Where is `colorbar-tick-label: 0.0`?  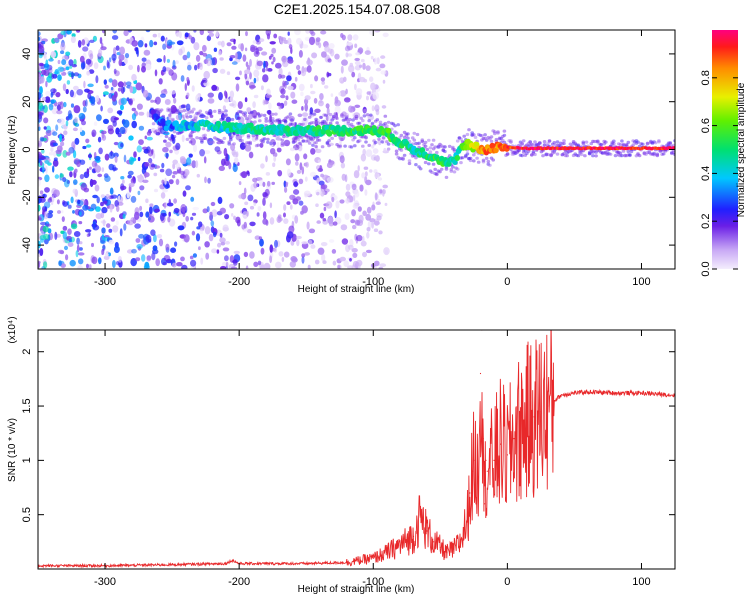 colorbar-tick-label: 0.0 is located at coordinates (706, 268).